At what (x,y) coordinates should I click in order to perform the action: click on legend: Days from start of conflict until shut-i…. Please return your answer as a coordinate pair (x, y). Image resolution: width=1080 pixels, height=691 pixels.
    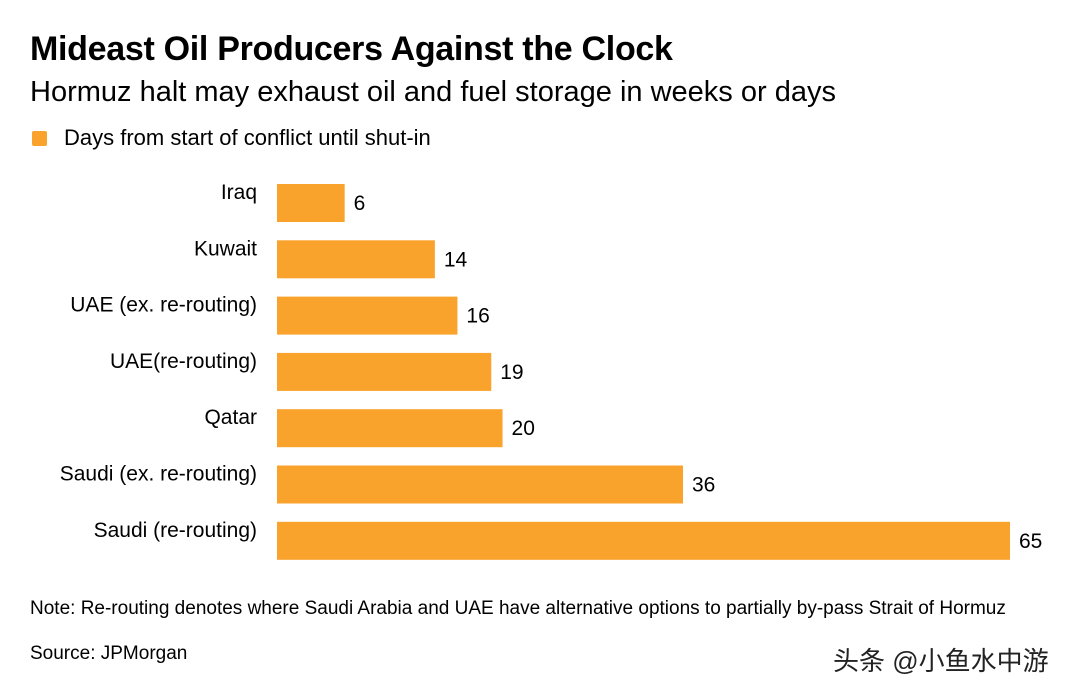
    Looking at the image, I should click on (231, 138).